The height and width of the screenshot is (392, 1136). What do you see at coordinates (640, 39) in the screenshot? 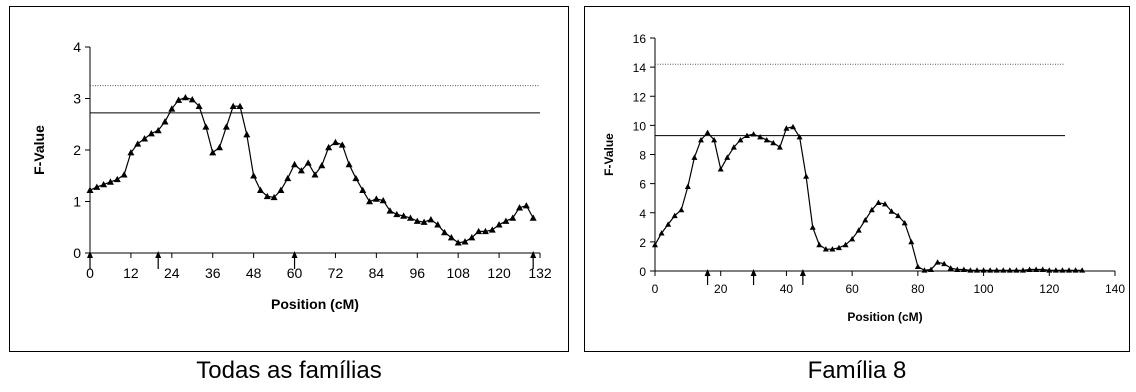
I see `y-tick-label: 16` at bounding box center [640, 39].